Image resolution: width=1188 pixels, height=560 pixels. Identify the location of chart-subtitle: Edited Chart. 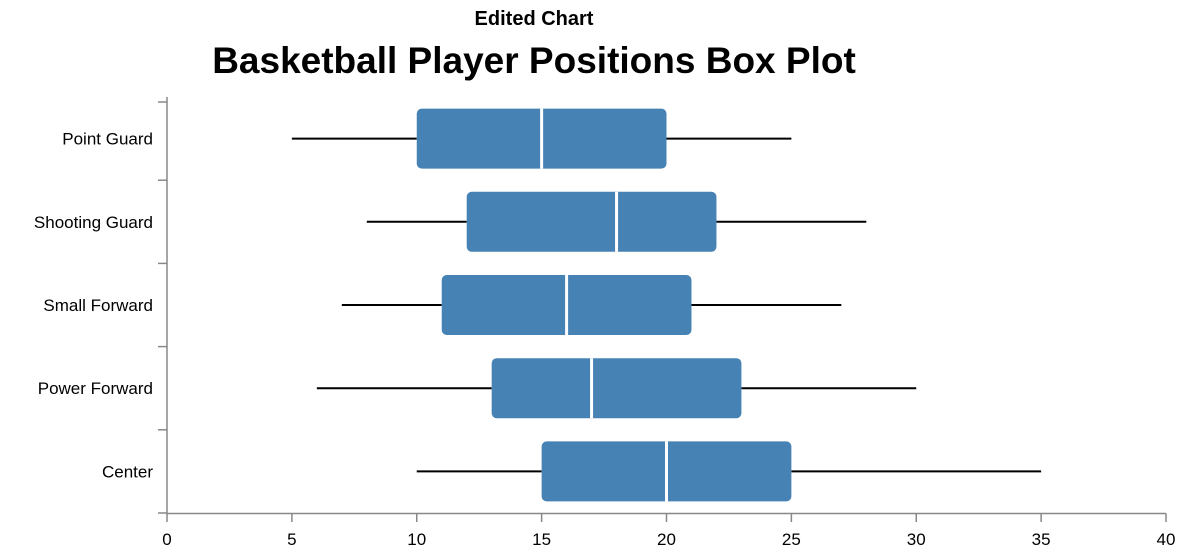
(534, 19).